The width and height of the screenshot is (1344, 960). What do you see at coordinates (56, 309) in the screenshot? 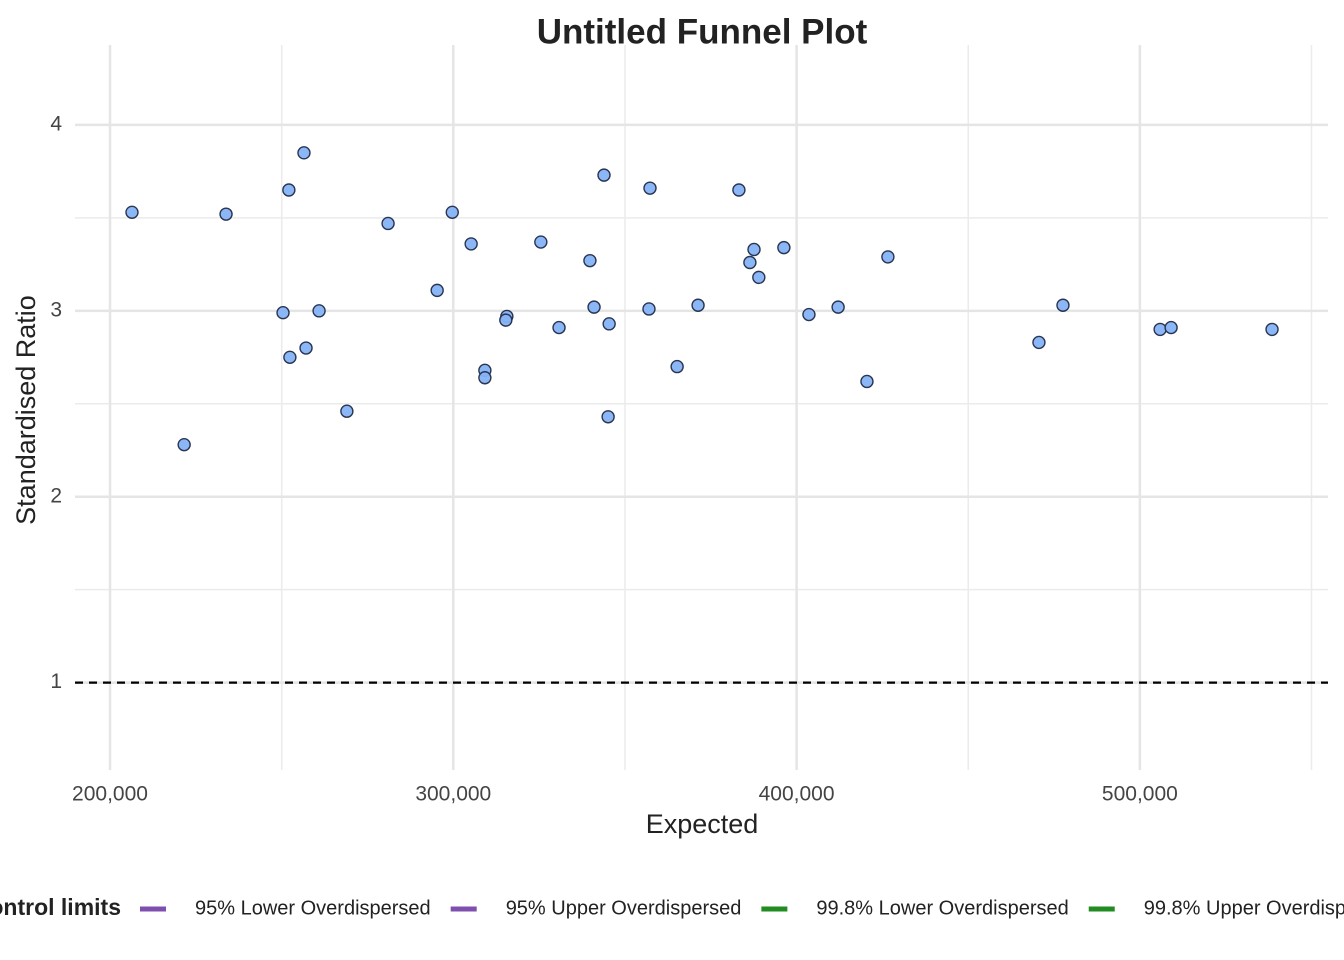
I see `y-tick-label: 3` at bounding box center [56, 309].